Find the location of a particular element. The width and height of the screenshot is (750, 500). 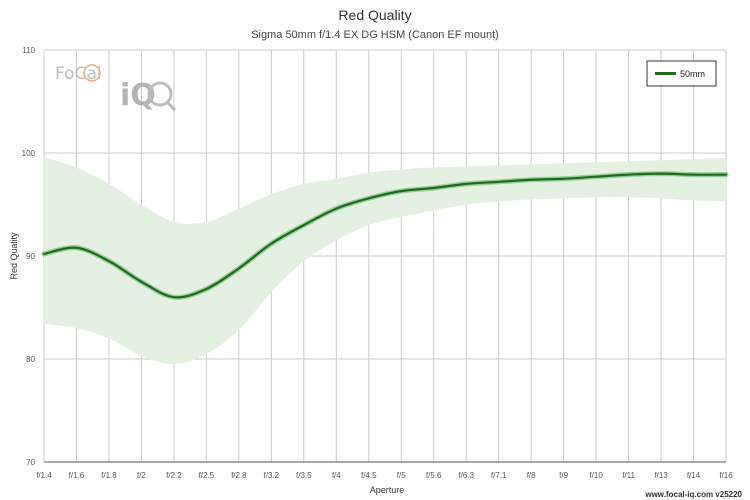

y-axis-label: Red Quality is located at coordinates (14, 256).